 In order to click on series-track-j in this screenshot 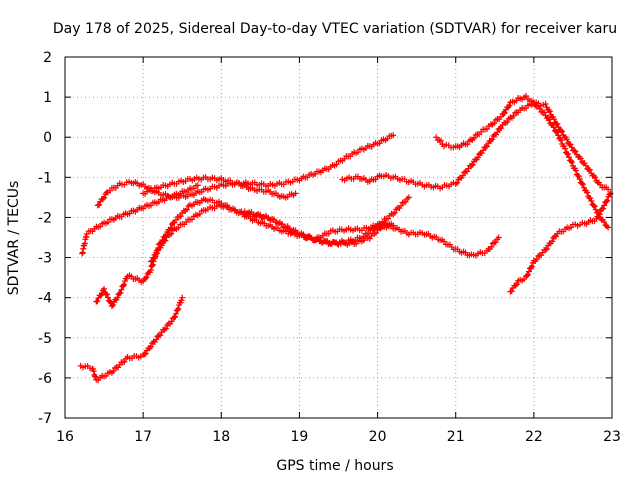, I will do `click(560, 242)`.